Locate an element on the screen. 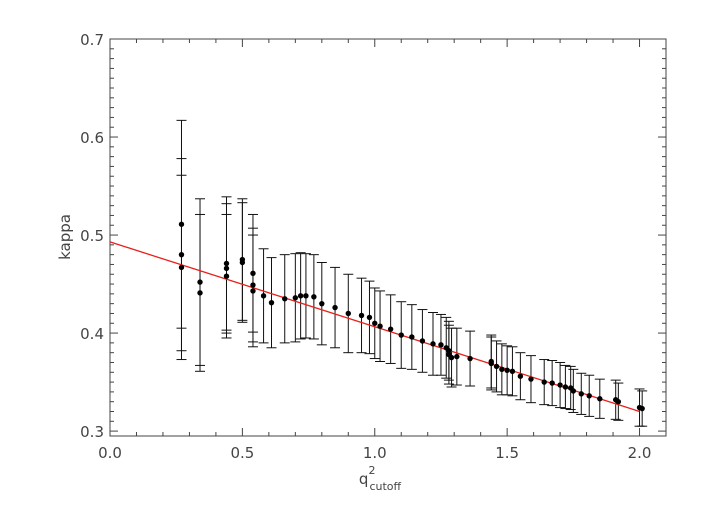  x-tick-label: 0.0 is located at coordinates (110, 453).